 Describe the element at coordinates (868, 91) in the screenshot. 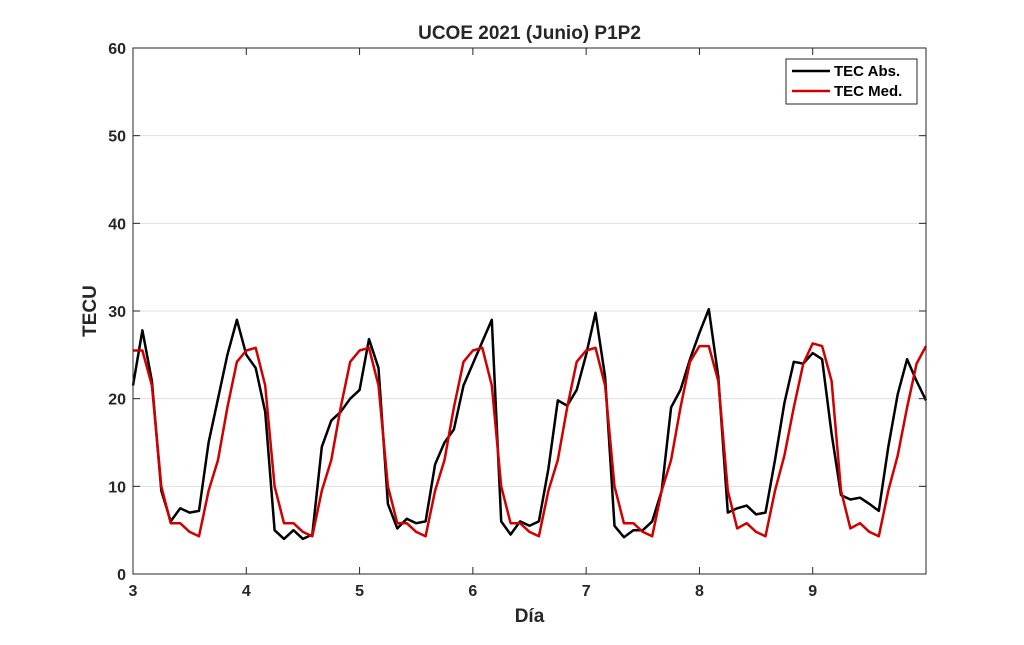

I see `legend-label-tec-med: TEC Med.` at that location.